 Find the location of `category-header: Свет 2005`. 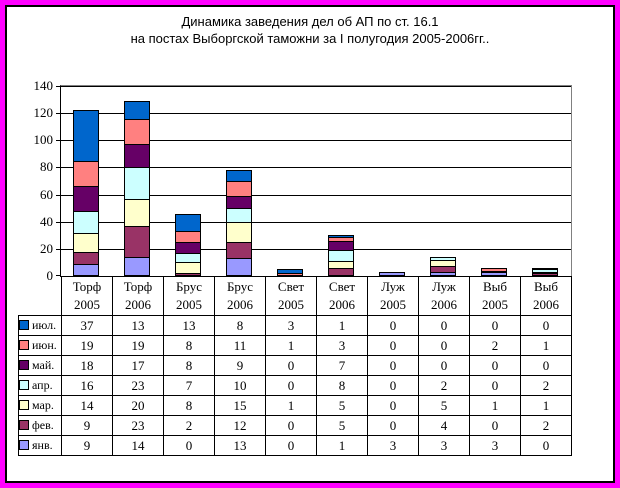

category-header: Свет 2005 is located at coordinates (291, 296).